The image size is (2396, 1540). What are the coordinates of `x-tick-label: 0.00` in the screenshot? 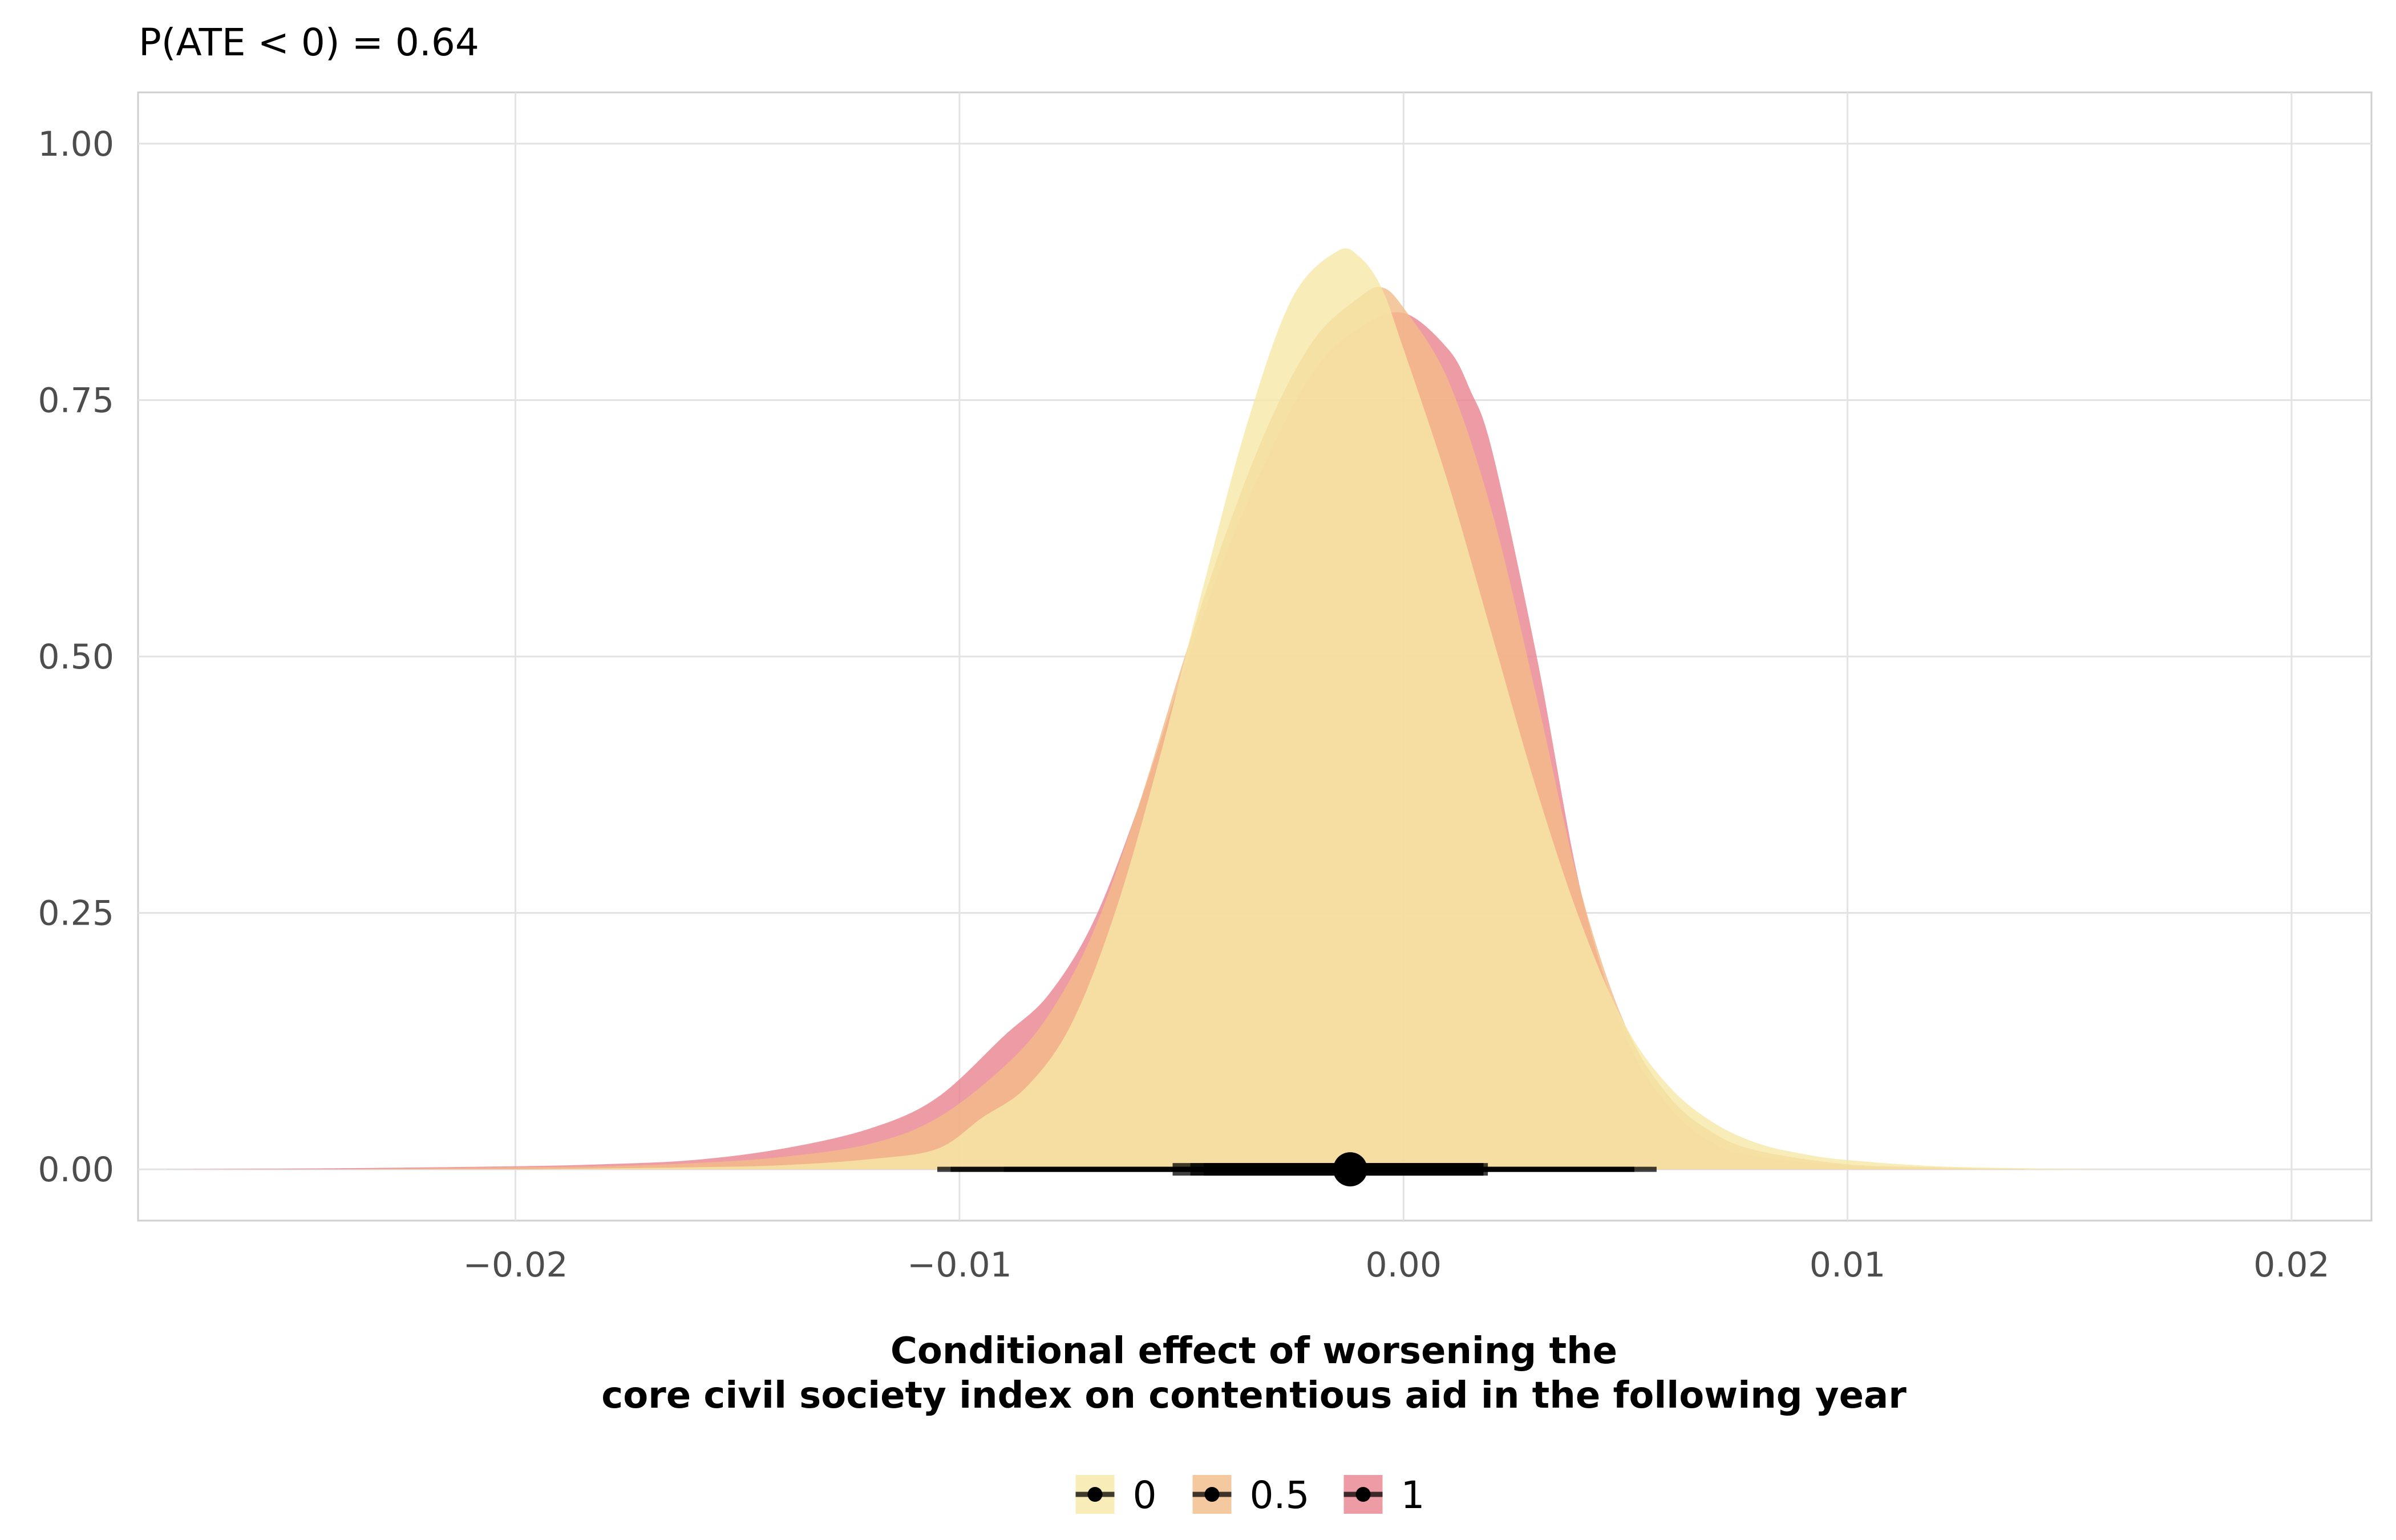 It's located at (1403, 1265).